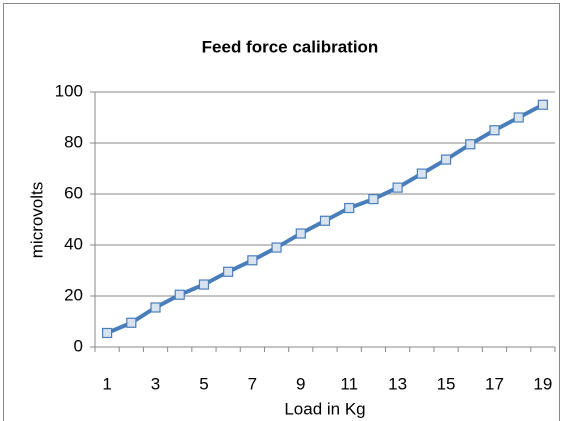 This screenshot has width=573, height=421. What do you see at coordinates (397, 383) in the screenshot?
I see `x-tick-label: 13` at bounding box center [397, 383].